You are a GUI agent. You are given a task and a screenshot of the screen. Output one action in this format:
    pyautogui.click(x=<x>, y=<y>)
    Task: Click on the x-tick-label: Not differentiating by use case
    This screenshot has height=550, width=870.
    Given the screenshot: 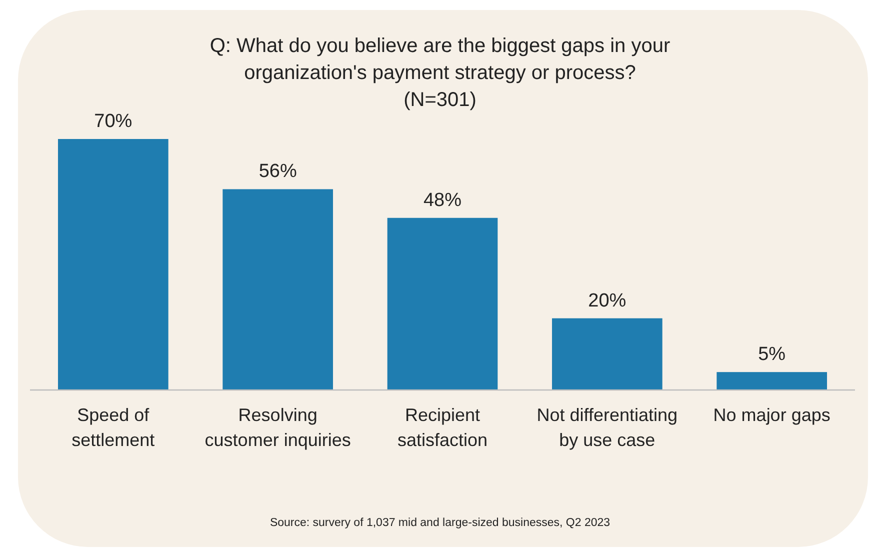 What is the action you would take?
    pyautogui.click(x=607, y=427)
    